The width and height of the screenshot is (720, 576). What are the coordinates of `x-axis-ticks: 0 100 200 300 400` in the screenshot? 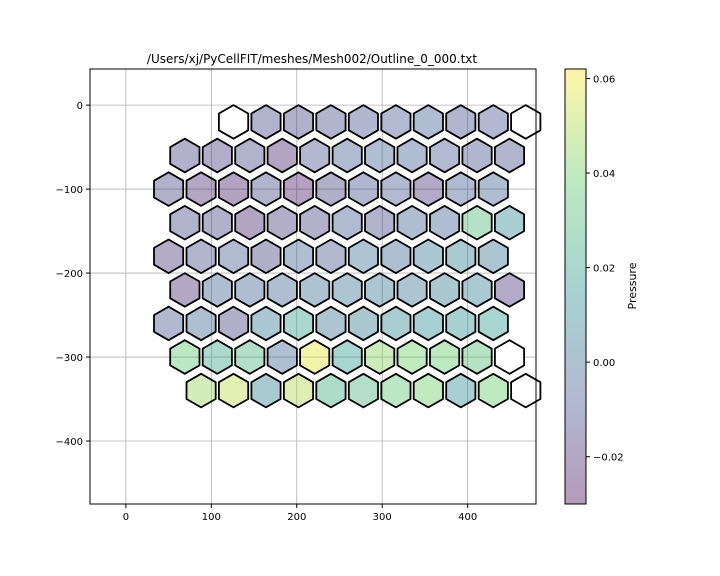 It's located at (300, 513).